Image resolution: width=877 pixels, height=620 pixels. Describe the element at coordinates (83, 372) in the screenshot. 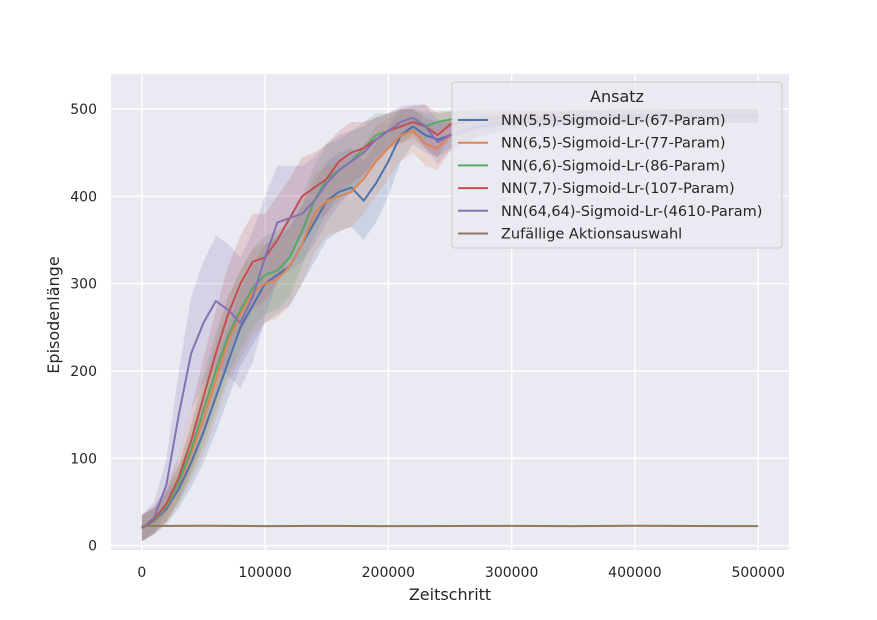

I see `y-tick-label: 200` at that location.